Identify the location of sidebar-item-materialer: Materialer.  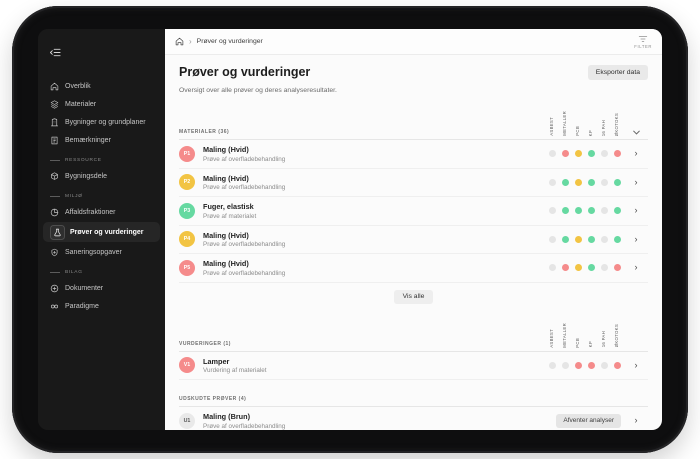
(101, 104).